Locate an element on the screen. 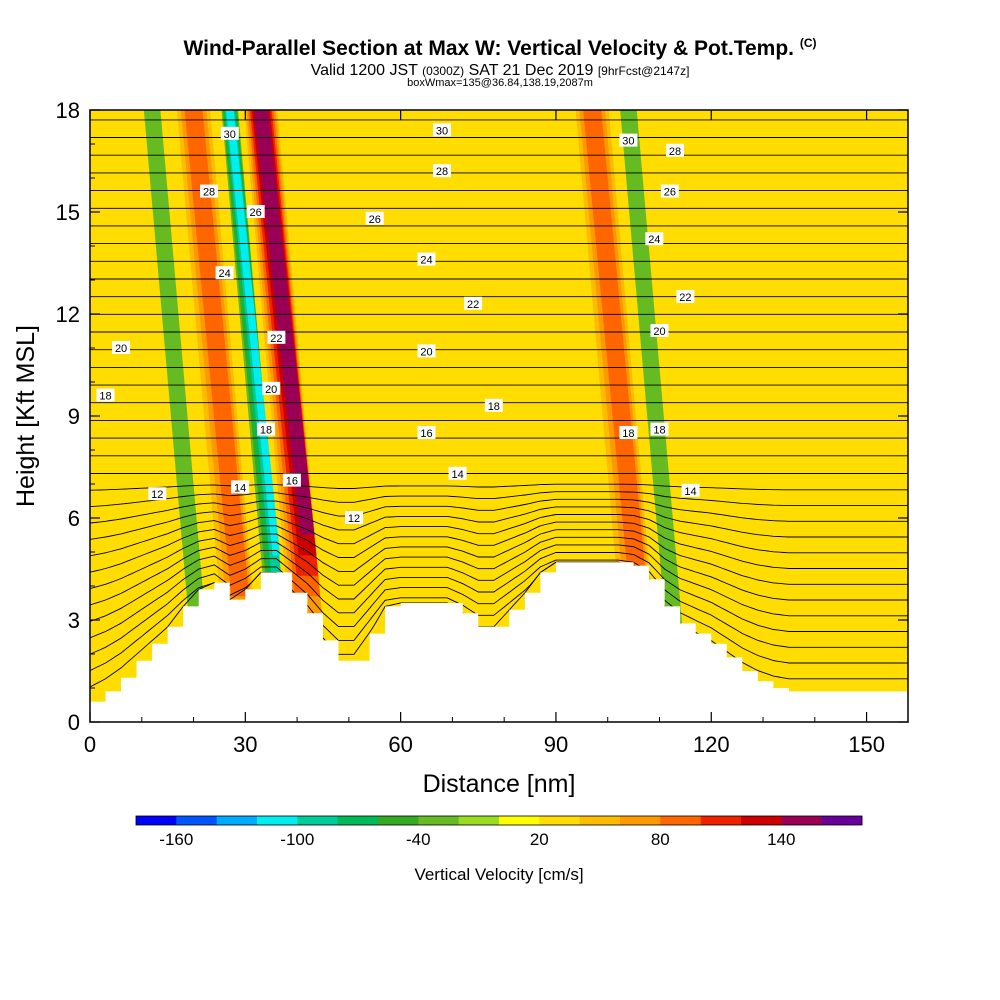 The image size is (1000, 1000). x-tick-label: 0 is located at coordinates (90, 744).